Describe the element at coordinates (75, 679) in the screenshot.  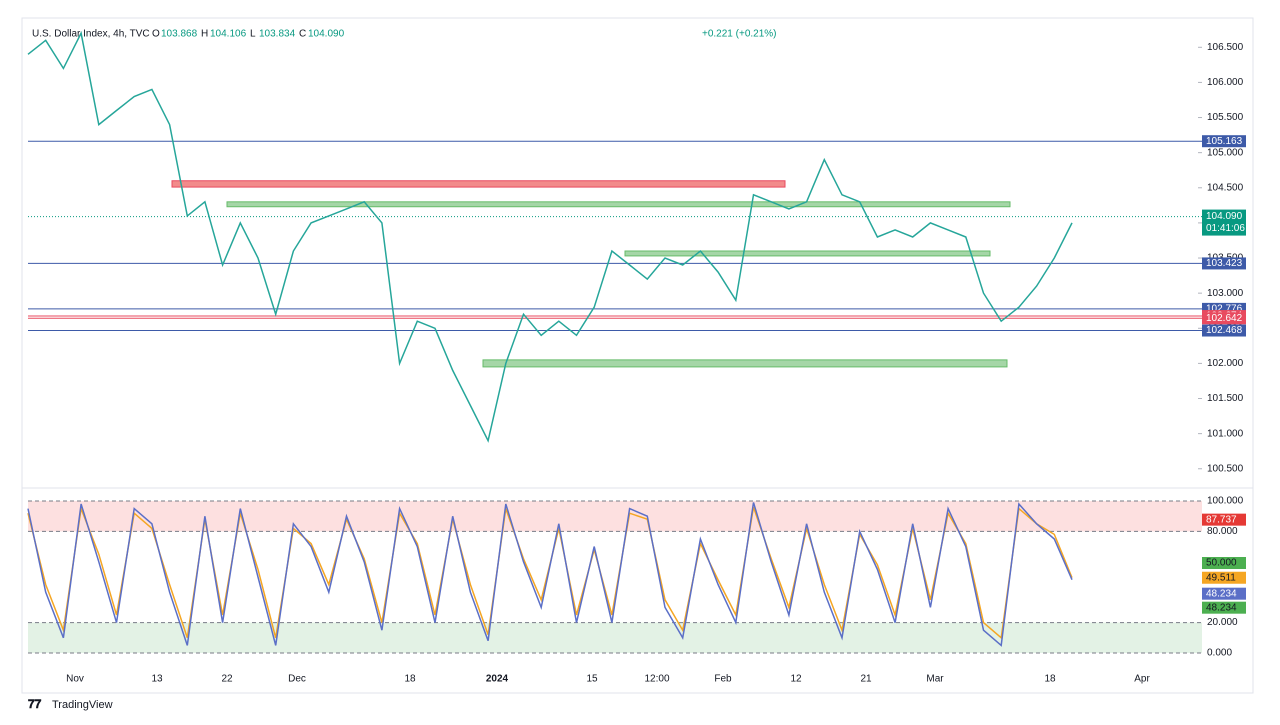
I see `x-tick-label: Nov` at that location.